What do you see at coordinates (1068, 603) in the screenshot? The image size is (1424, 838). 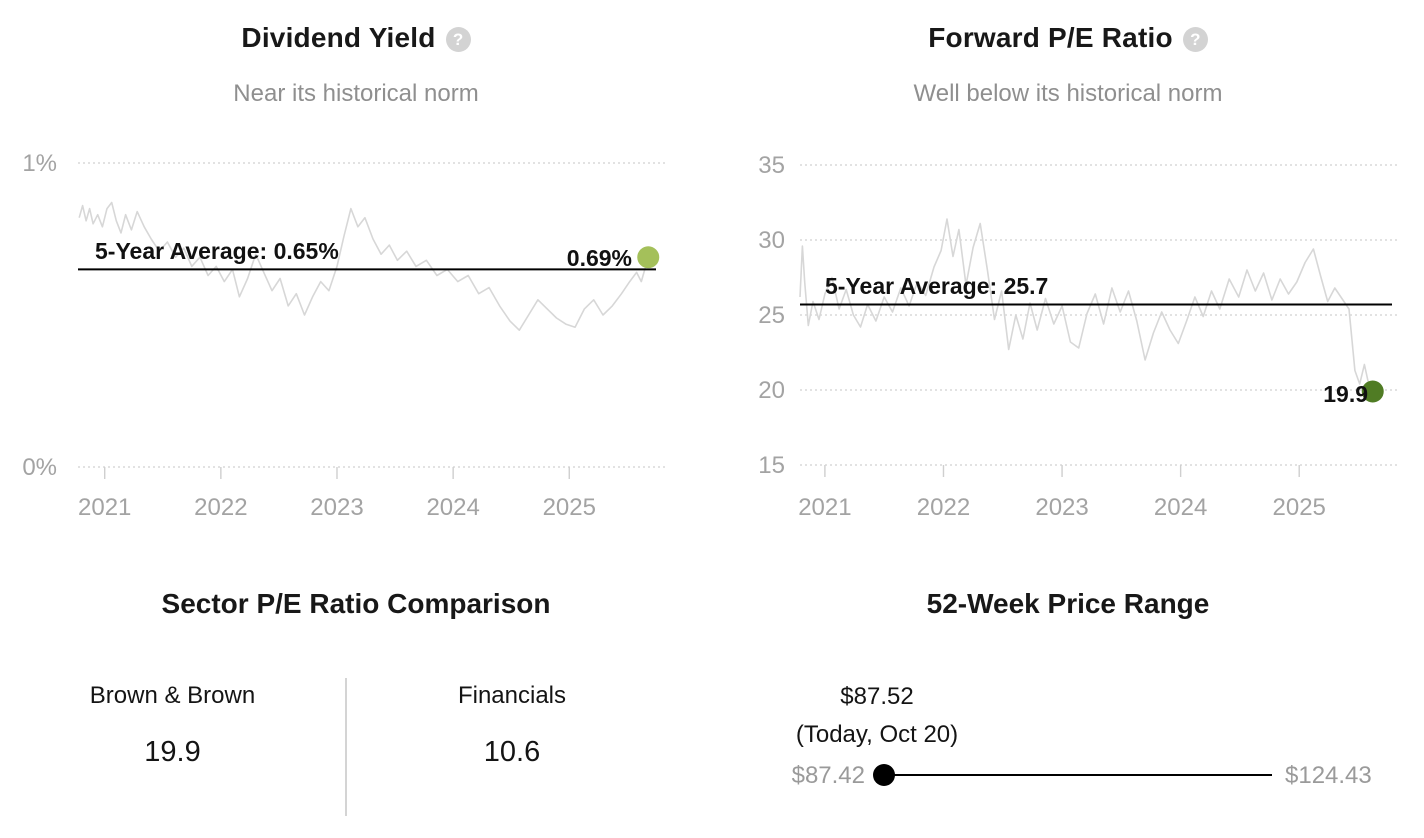 I see `price-range-title: 52-Week Price Range` at bounding box center [1068, 603].